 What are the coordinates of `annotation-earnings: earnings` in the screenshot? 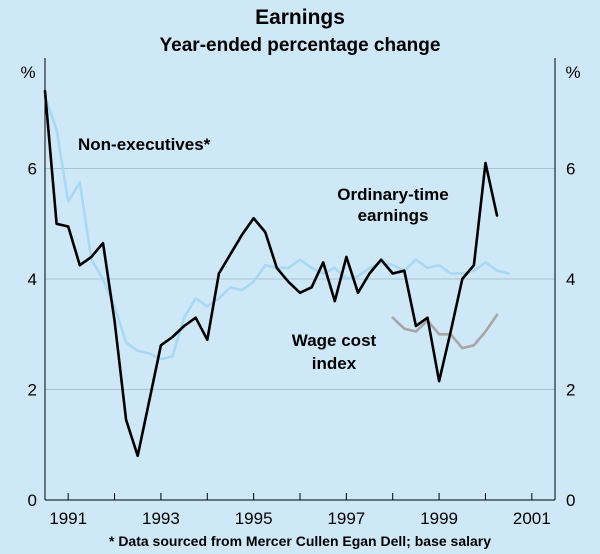 It's located at (393, 215).